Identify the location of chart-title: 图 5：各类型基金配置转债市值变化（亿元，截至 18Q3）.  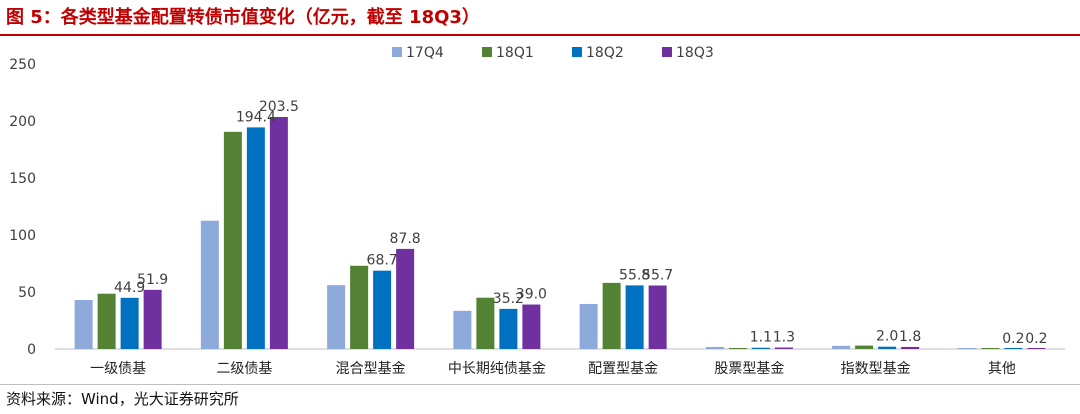
(243, 17).